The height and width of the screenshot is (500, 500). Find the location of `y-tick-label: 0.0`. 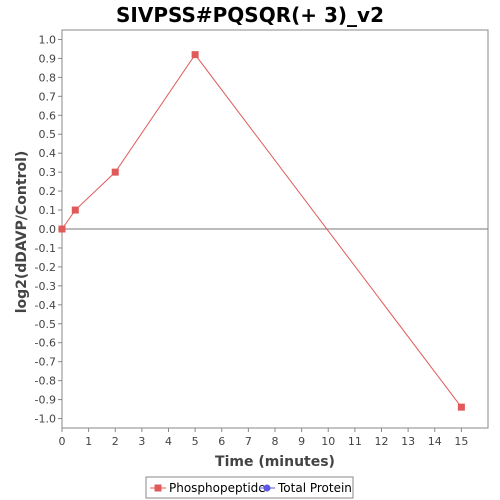

y-tick-label: 0.0 is located at coordinates (48, 229).